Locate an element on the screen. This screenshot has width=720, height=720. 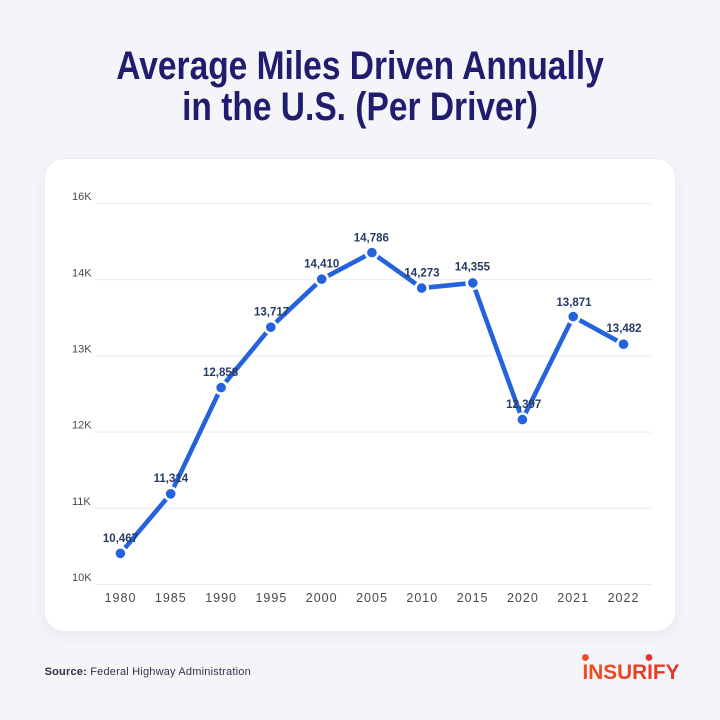
svg-text: 16K is located at coordinates (82, 197).